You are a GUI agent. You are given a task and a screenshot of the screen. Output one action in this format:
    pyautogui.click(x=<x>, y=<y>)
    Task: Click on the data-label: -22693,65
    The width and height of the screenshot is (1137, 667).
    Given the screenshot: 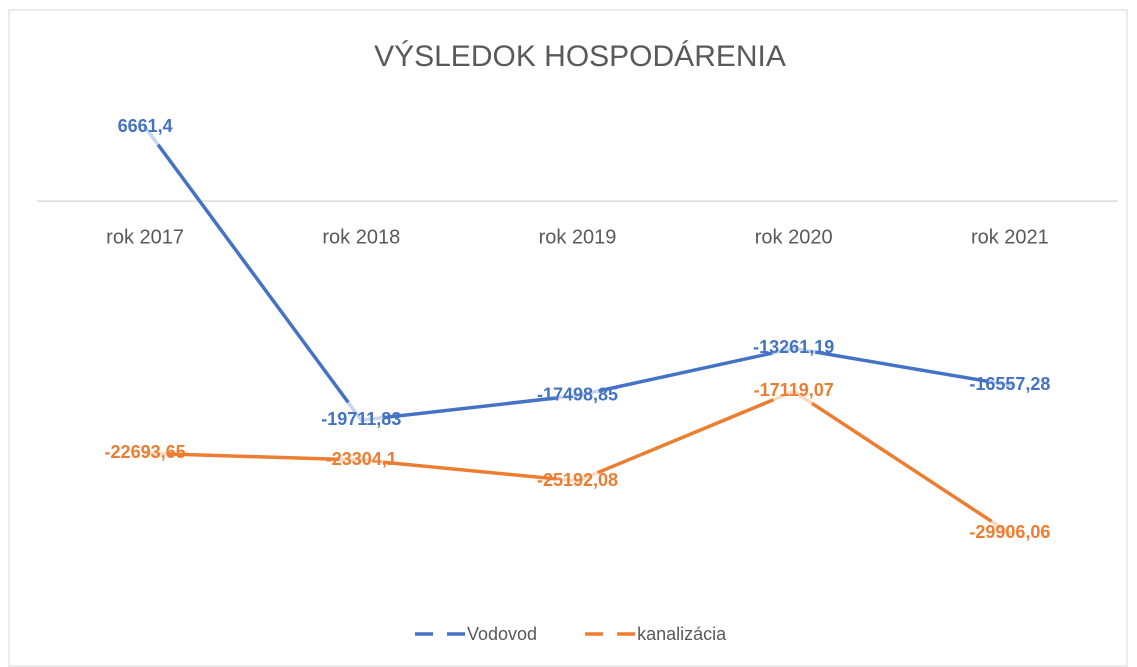 What is the action you would take?
    pyautogui.click(x=145, y=452)
    